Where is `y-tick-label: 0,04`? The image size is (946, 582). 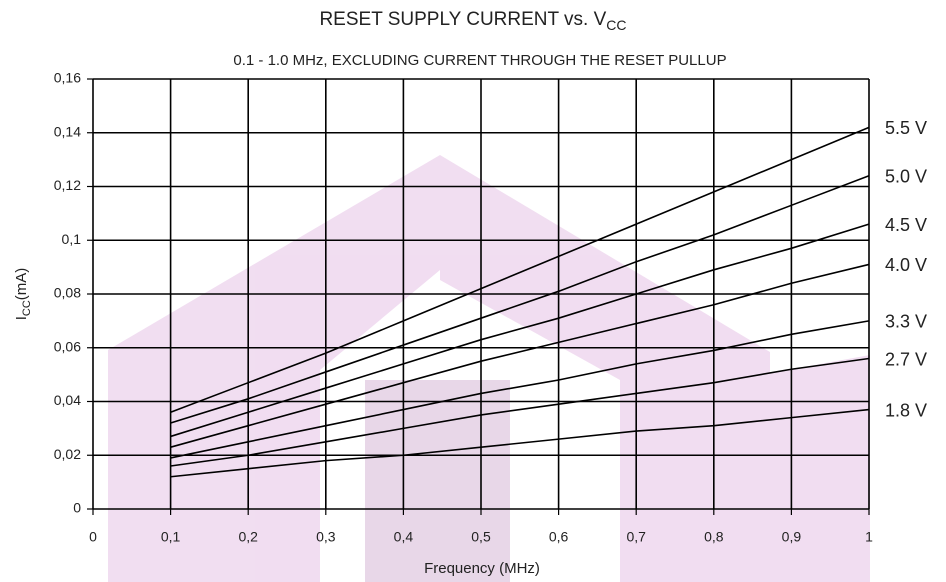
y-tick-label: 0,04 is located at coordinates (67, 400).